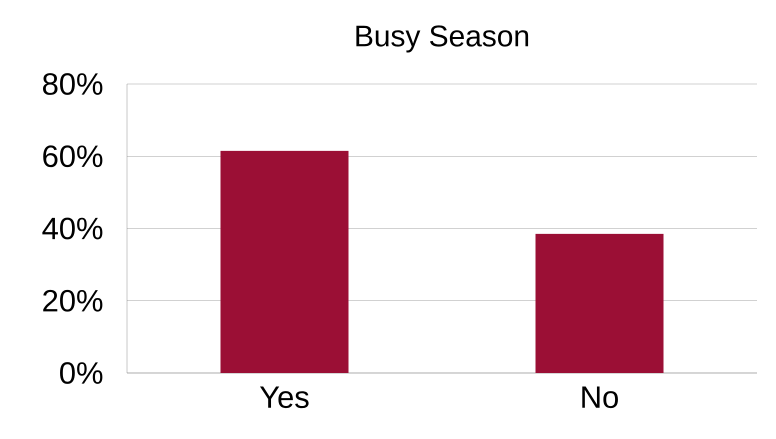 The width and height of the screenshot is (776, 439). Describe the element at coordinates (442, 39) in the screenshot. I see `chart-title: Busy Season` at that location.